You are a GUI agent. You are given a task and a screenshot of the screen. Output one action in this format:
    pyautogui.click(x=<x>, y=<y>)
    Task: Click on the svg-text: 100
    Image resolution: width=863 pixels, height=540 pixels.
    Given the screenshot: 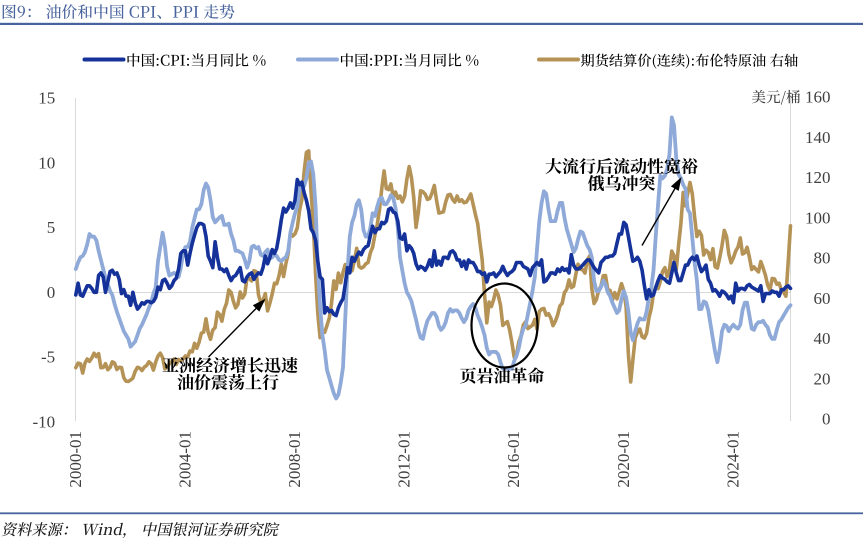 What is the action you would take?
    pyautogui.click(x=818, y=217)
    